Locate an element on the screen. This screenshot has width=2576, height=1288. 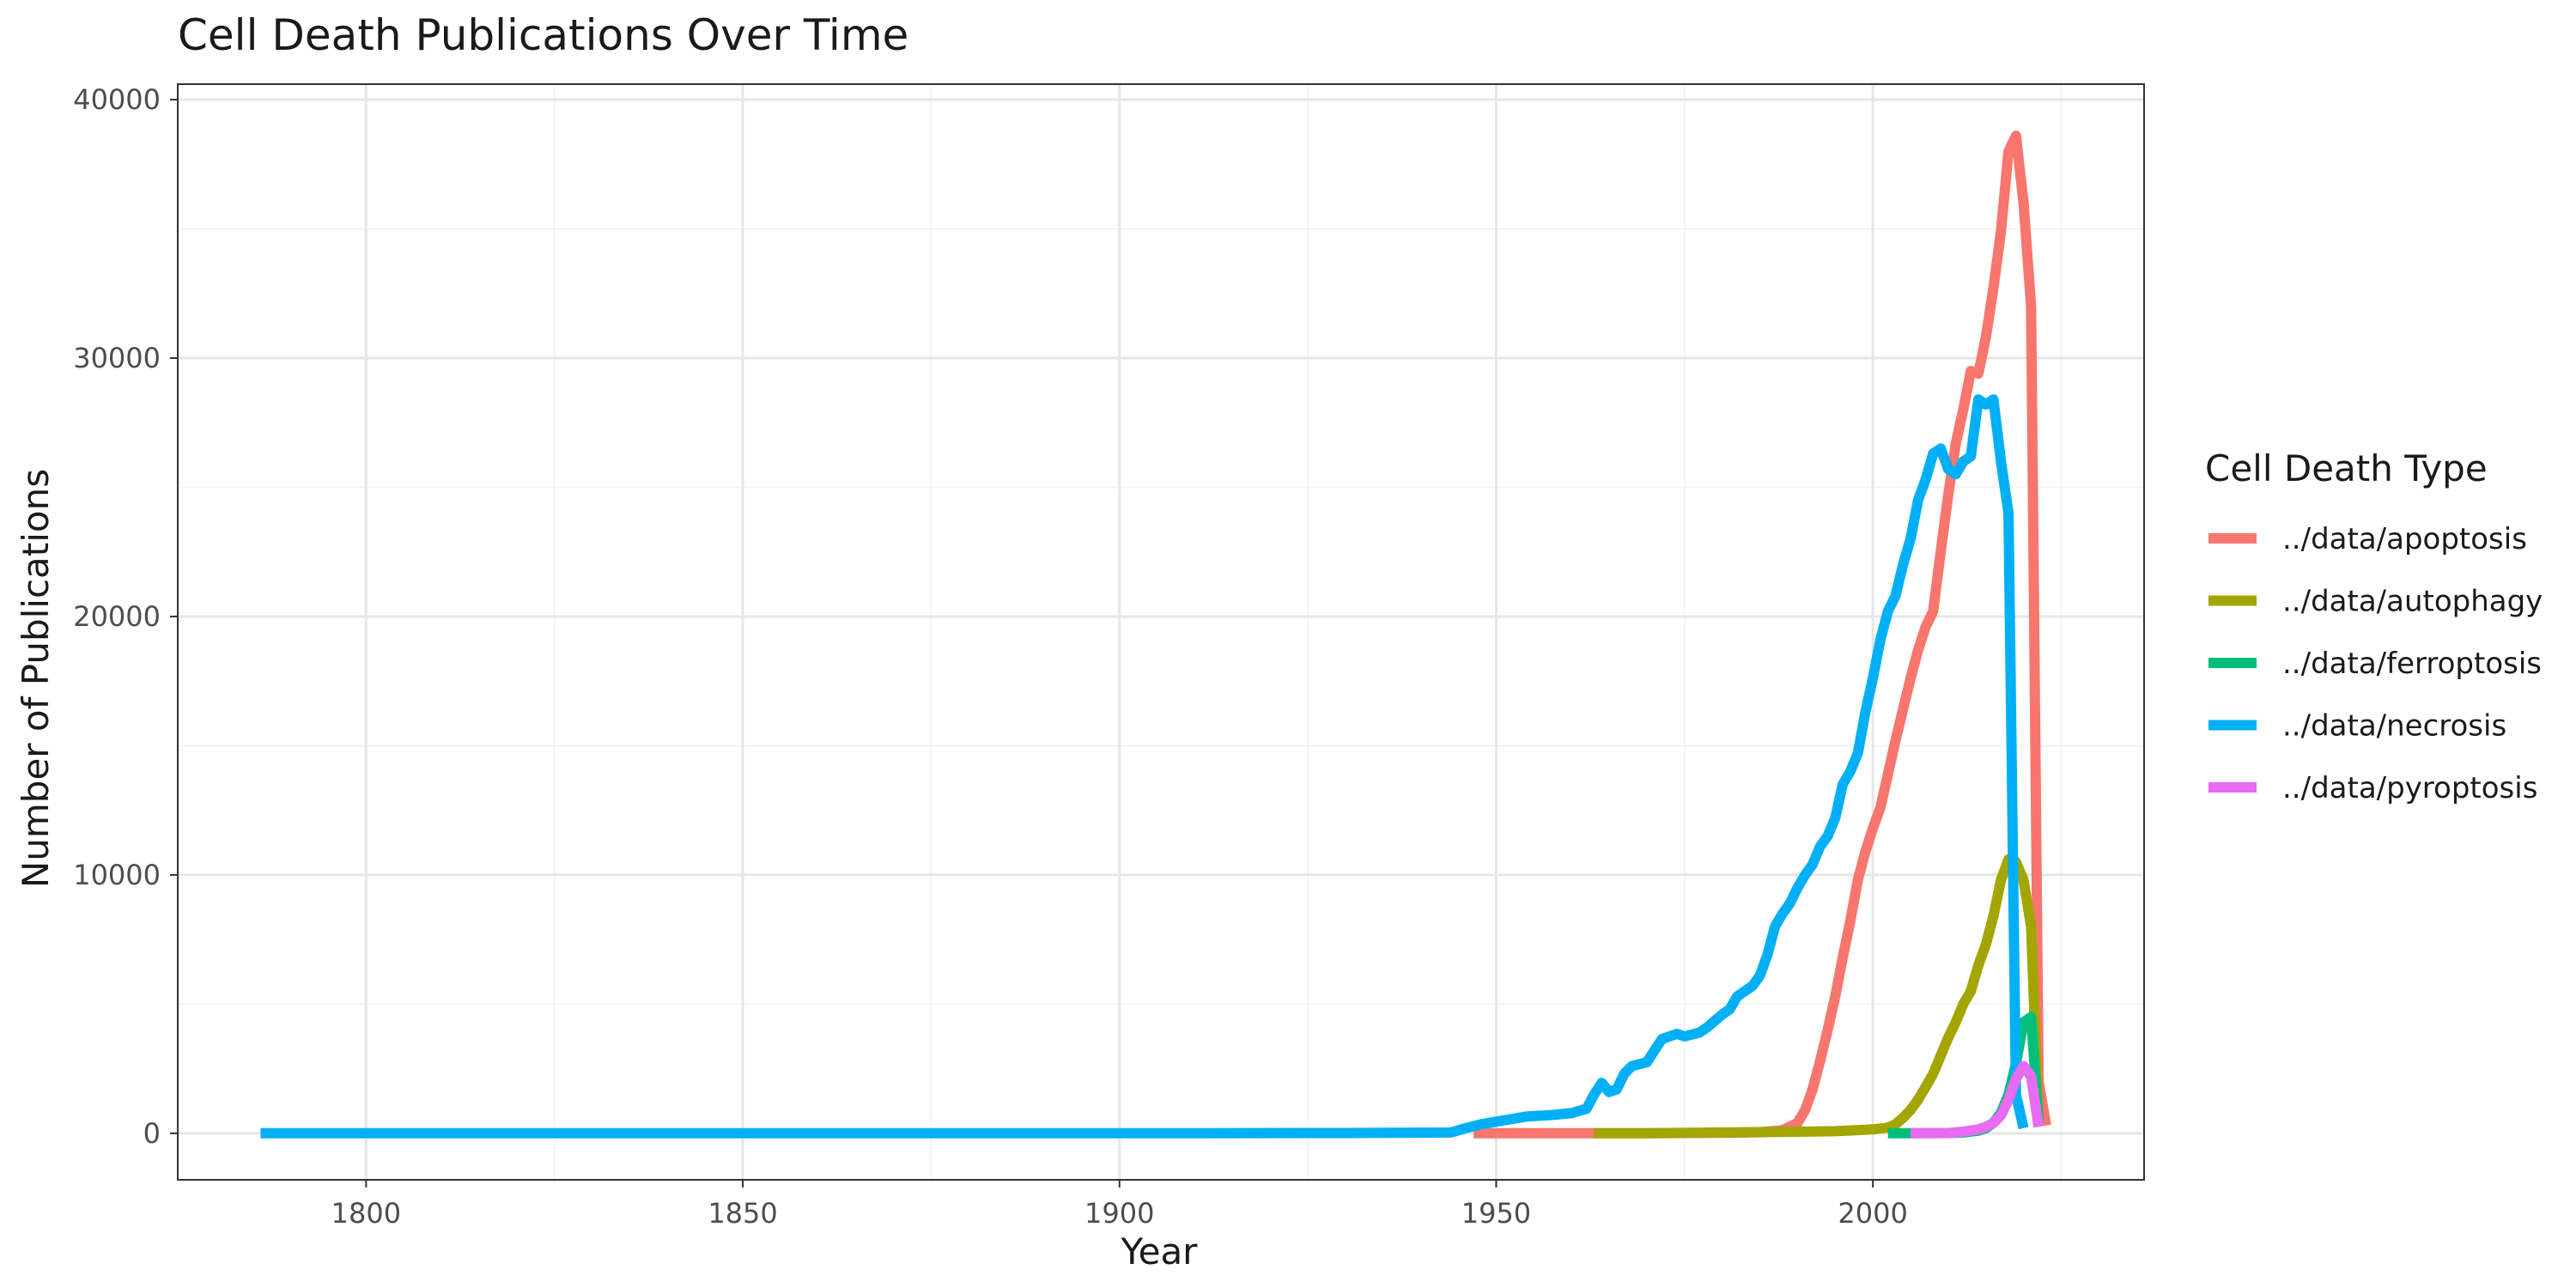
chart-title: Cell Death Publications Over Time is located at coordinates (543, 35).